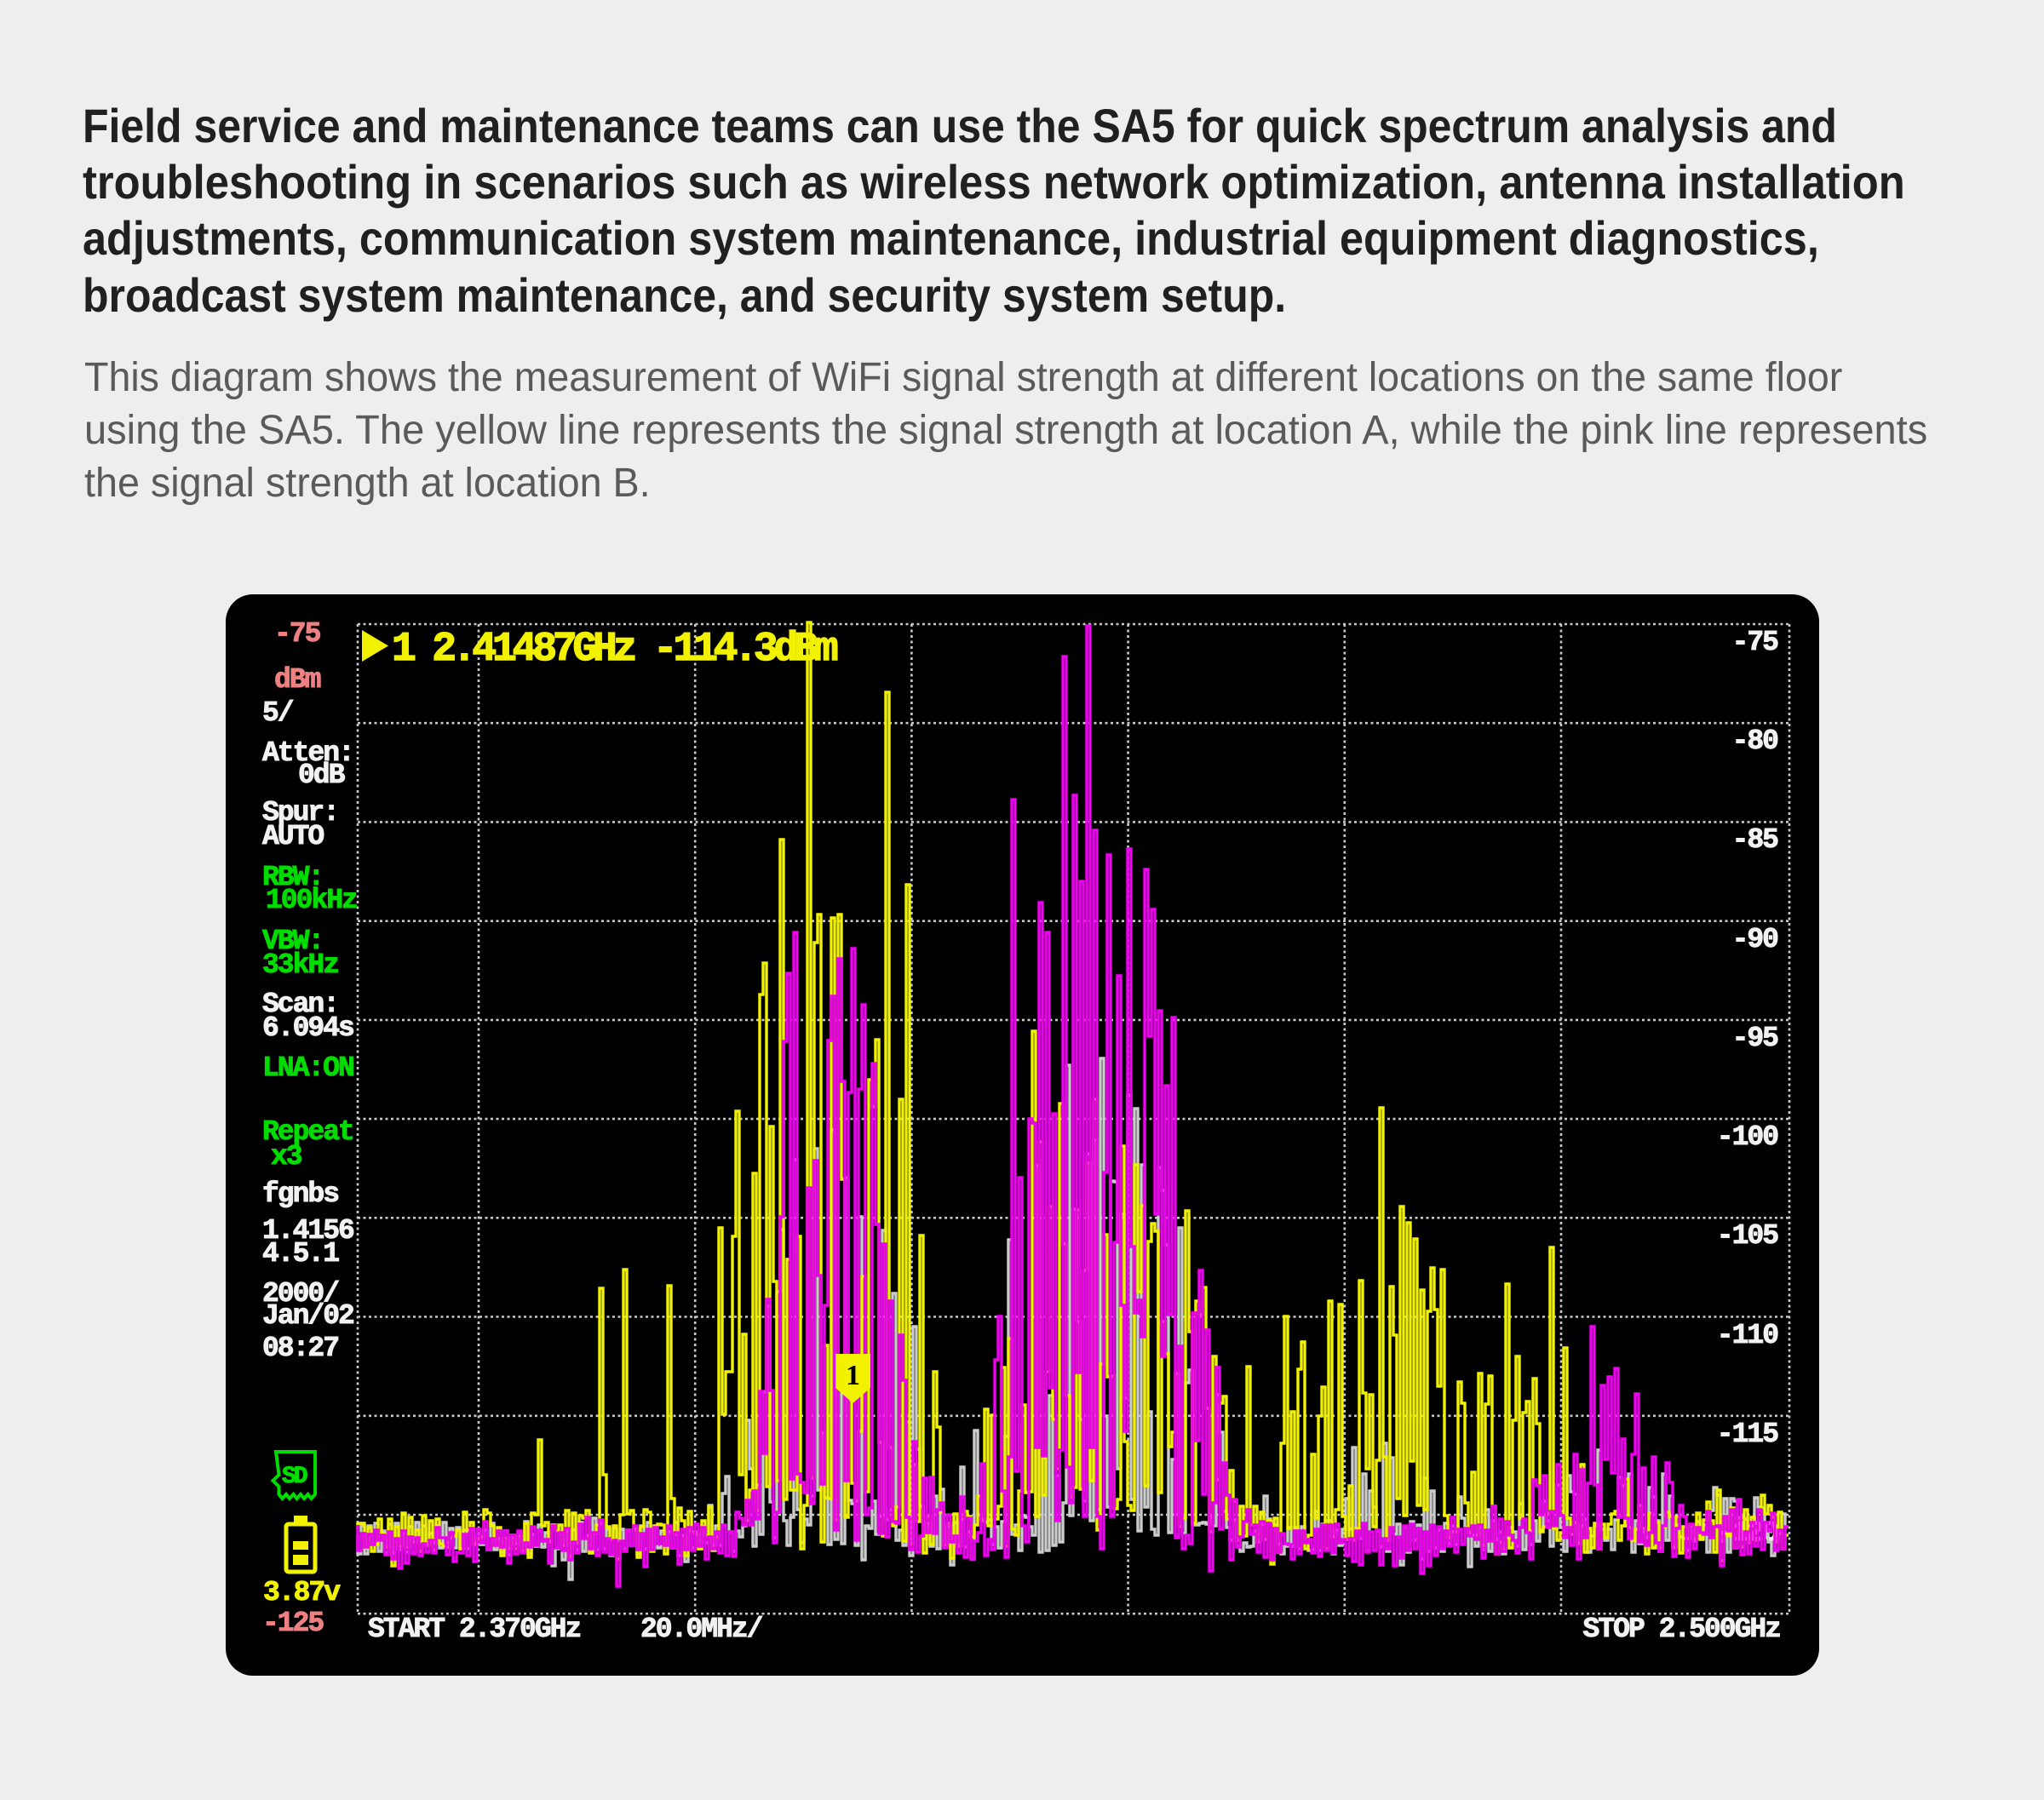 The height and width of the screenshot is (1800, 2044). I want to click on svg-text: Atten:, so click(307, 753).